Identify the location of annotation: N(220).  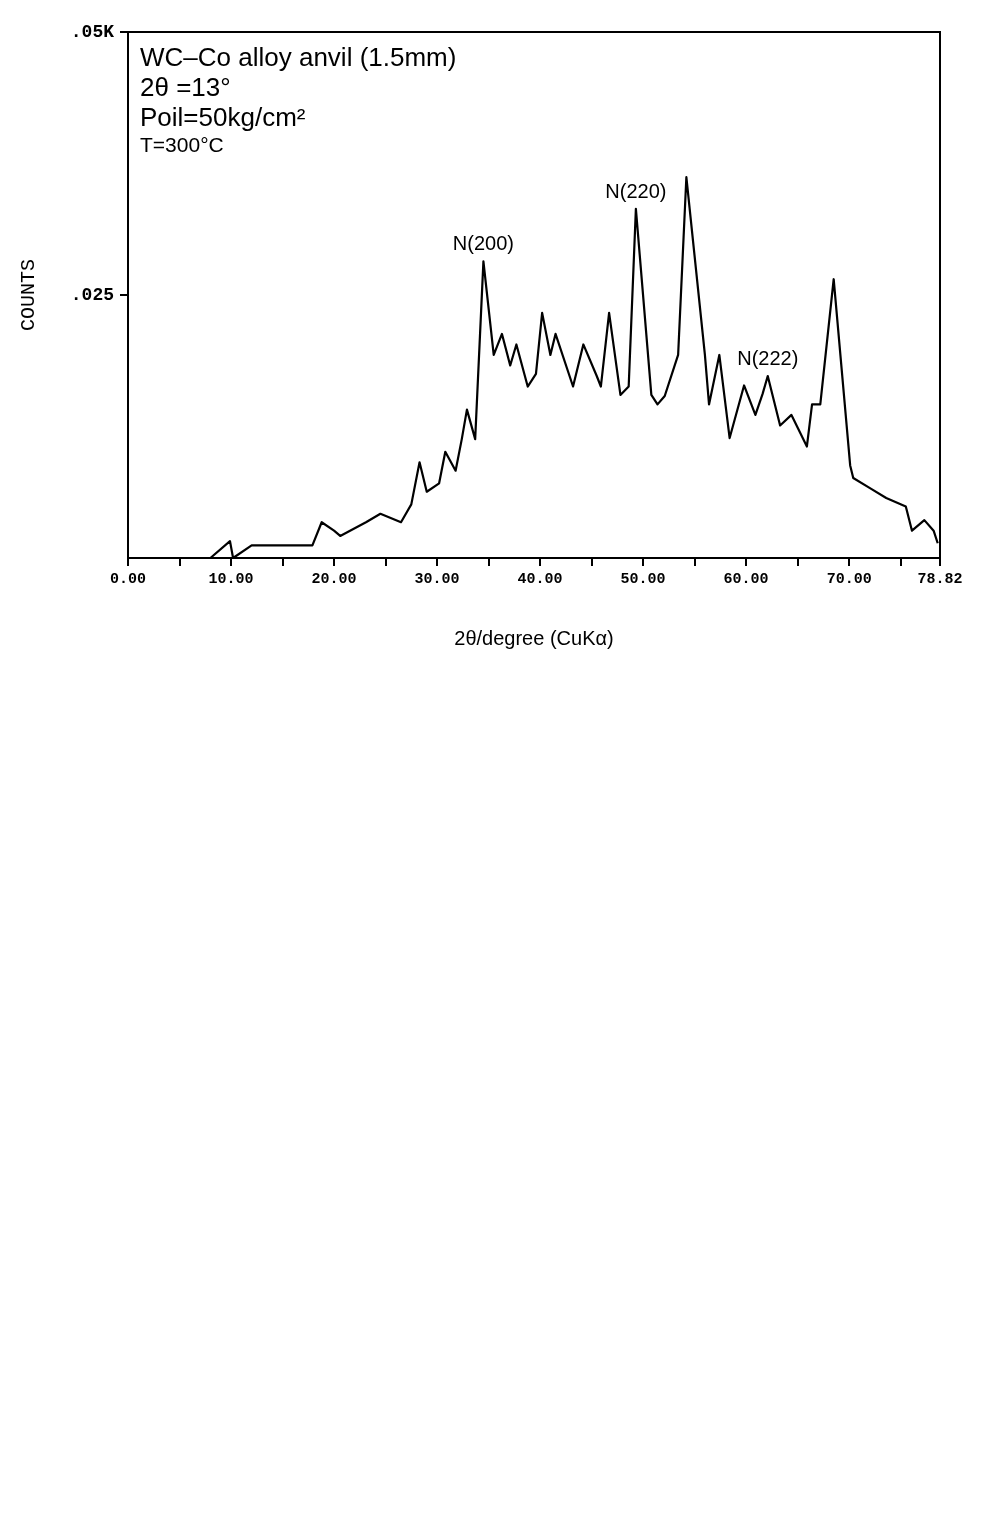
(636, 190).